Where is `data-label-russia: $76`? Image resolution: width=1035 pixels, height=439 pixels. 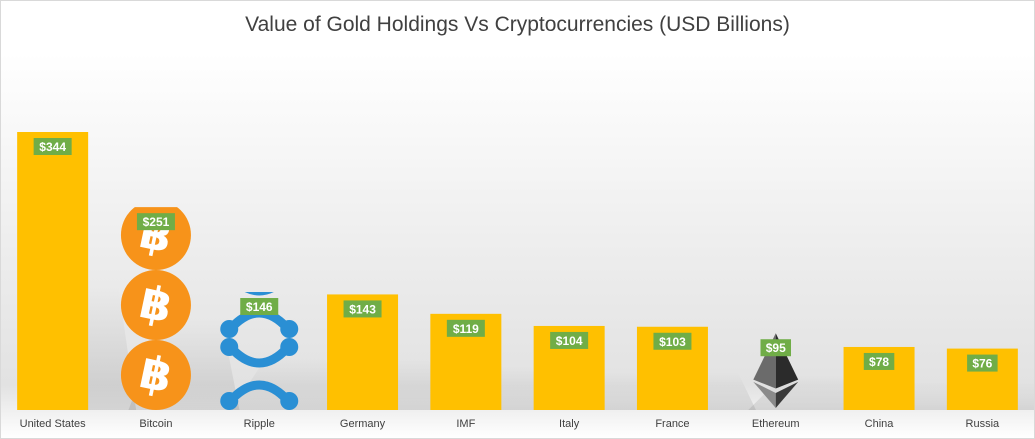 data-label-russia: $76 is located at coordinates (982, 363).